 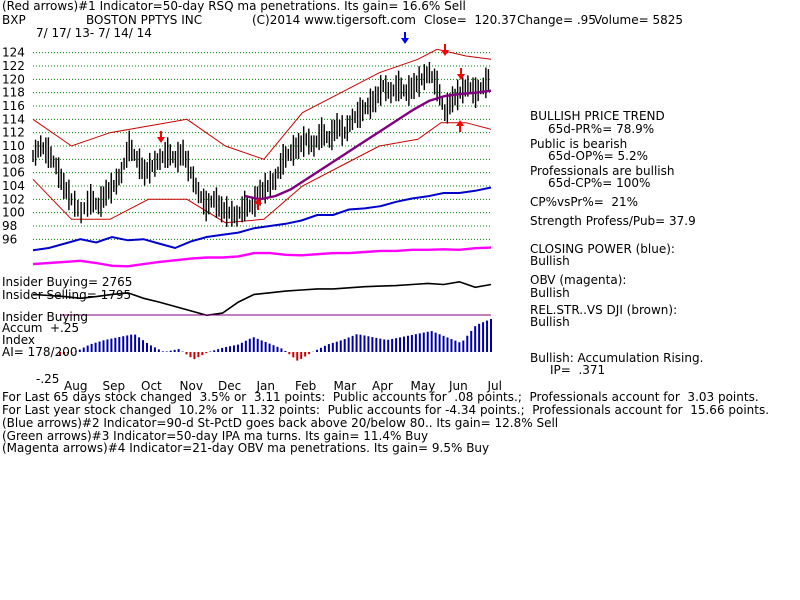 What do you see at coordinates (9, 239) in the screenshot?
I see `y-tick-label: 96` at bounding box center [9, 239].